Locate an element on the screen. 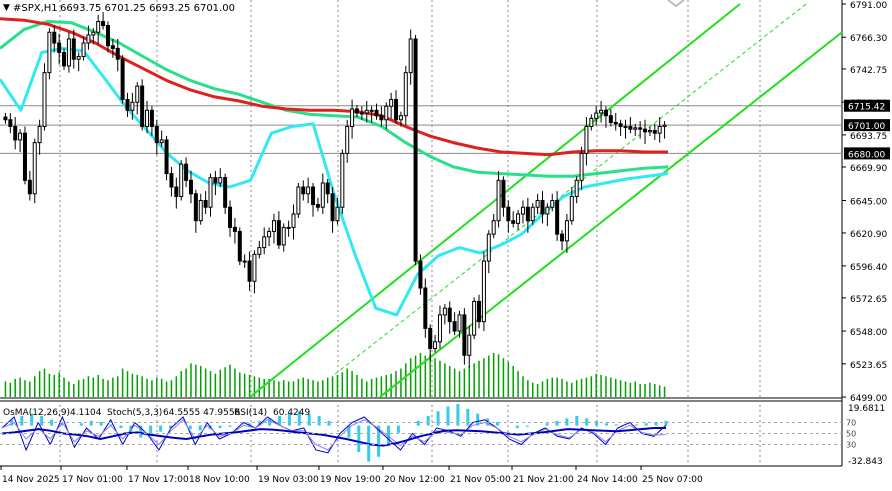 The height and width of the screenshot is (491, 892). time-tick-label: 17 Nov 01:00 is located at coordinates (92, 480).